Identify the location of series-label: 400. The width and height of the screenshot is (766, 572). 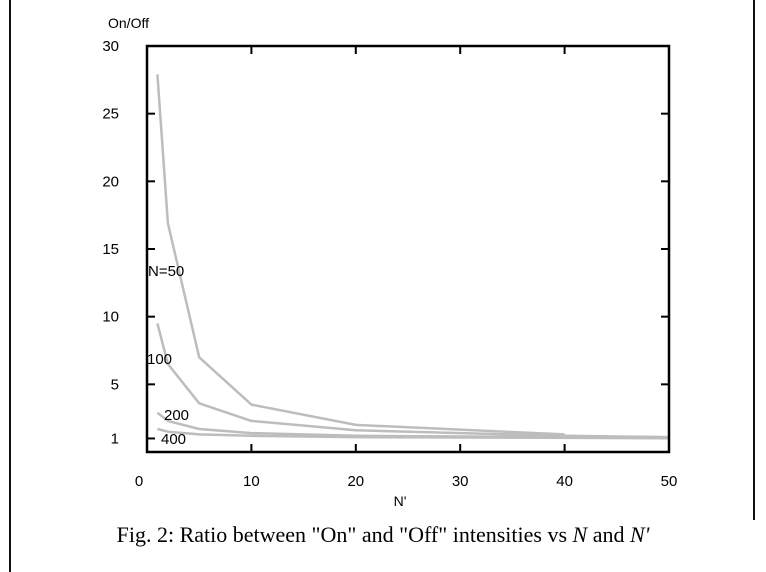
(173, 439).